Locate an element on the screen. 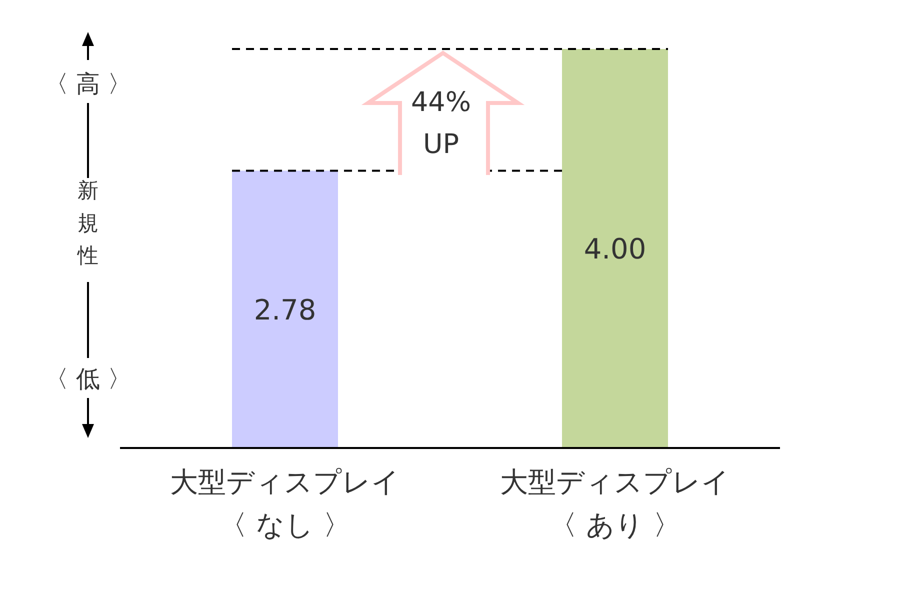 The height and width of the screenshot is (600, 900). text: 〈 低 〉 is located at coordinates (88, 379).